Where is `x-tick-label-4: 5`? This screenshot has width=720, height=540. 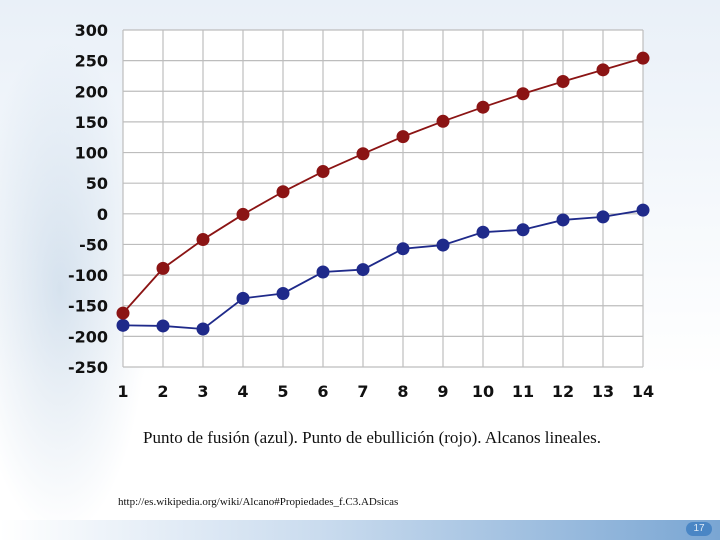
x-tick-label-4: 5 is located at coordinates (282, 391).